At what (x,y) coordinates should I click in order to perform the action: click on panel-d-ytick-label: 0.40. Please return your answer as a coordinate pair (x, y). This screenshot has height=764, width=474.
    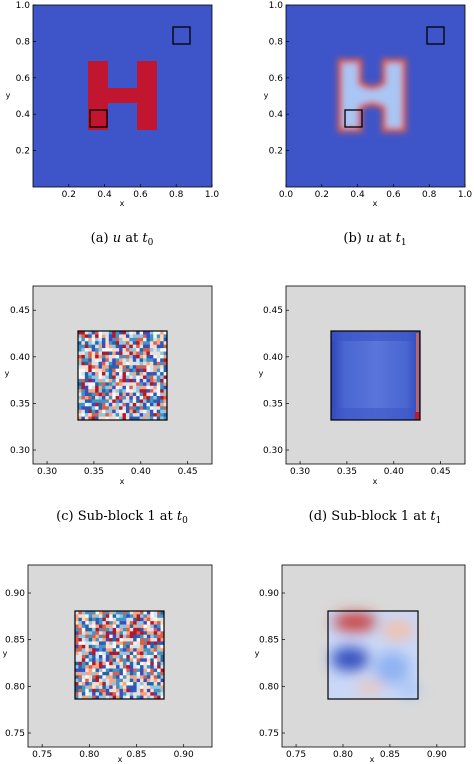
    Looking at the image, I should click on (273, 358).